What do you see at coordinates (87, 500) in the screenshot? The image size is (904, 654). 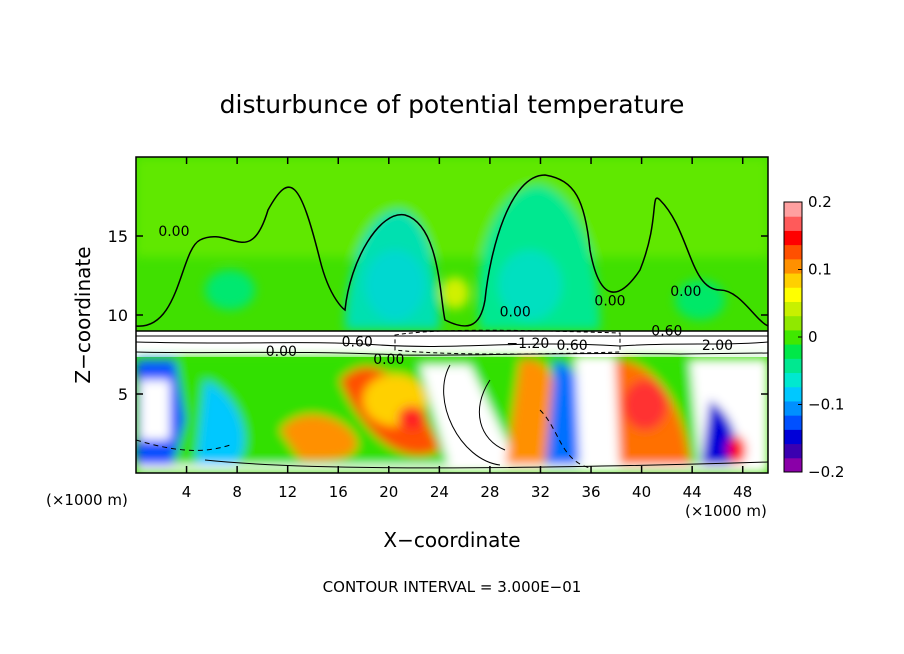 I see `y-unit-label: (×1000 m)` at bounding box center [87, 500].